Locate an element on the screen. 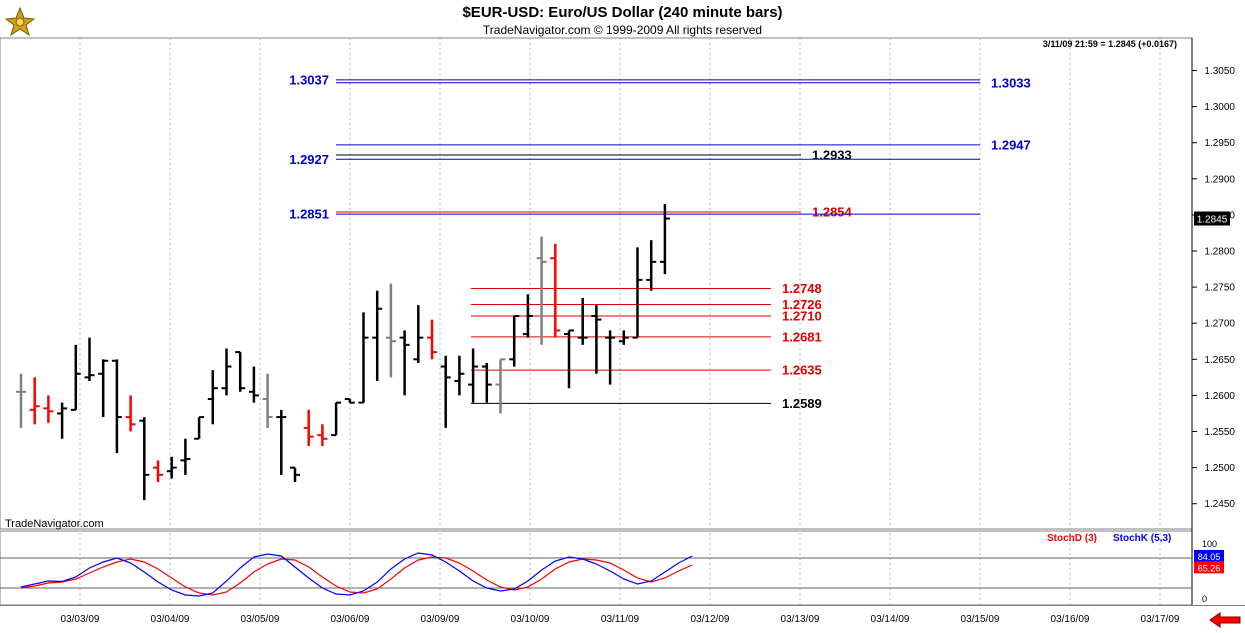 The image size is (1245, 633). stochk-line is located at coordinates (356, 574).